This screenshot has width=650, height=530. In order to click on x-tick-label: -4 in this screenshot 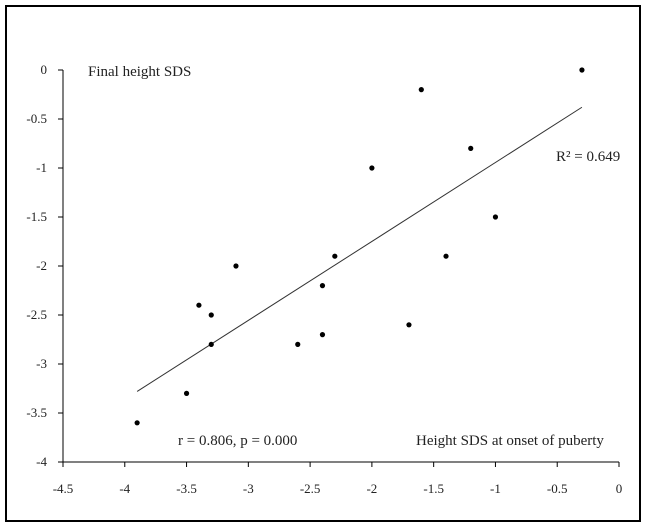, I will do `click(124, 488)`.